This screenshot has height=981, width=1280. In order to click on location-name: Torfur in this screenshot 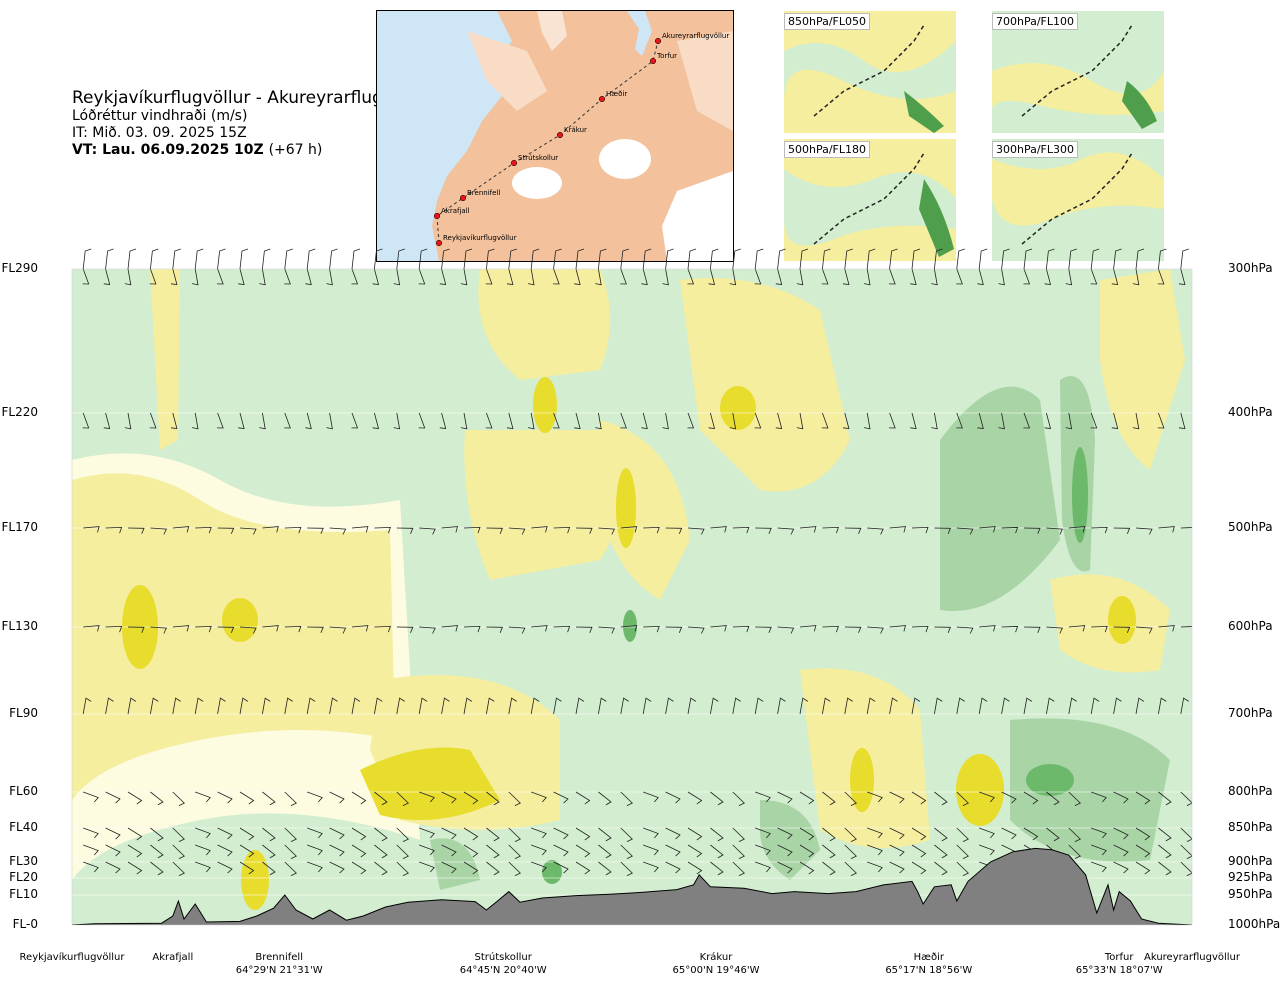, I will do `click(1119, 957)`.